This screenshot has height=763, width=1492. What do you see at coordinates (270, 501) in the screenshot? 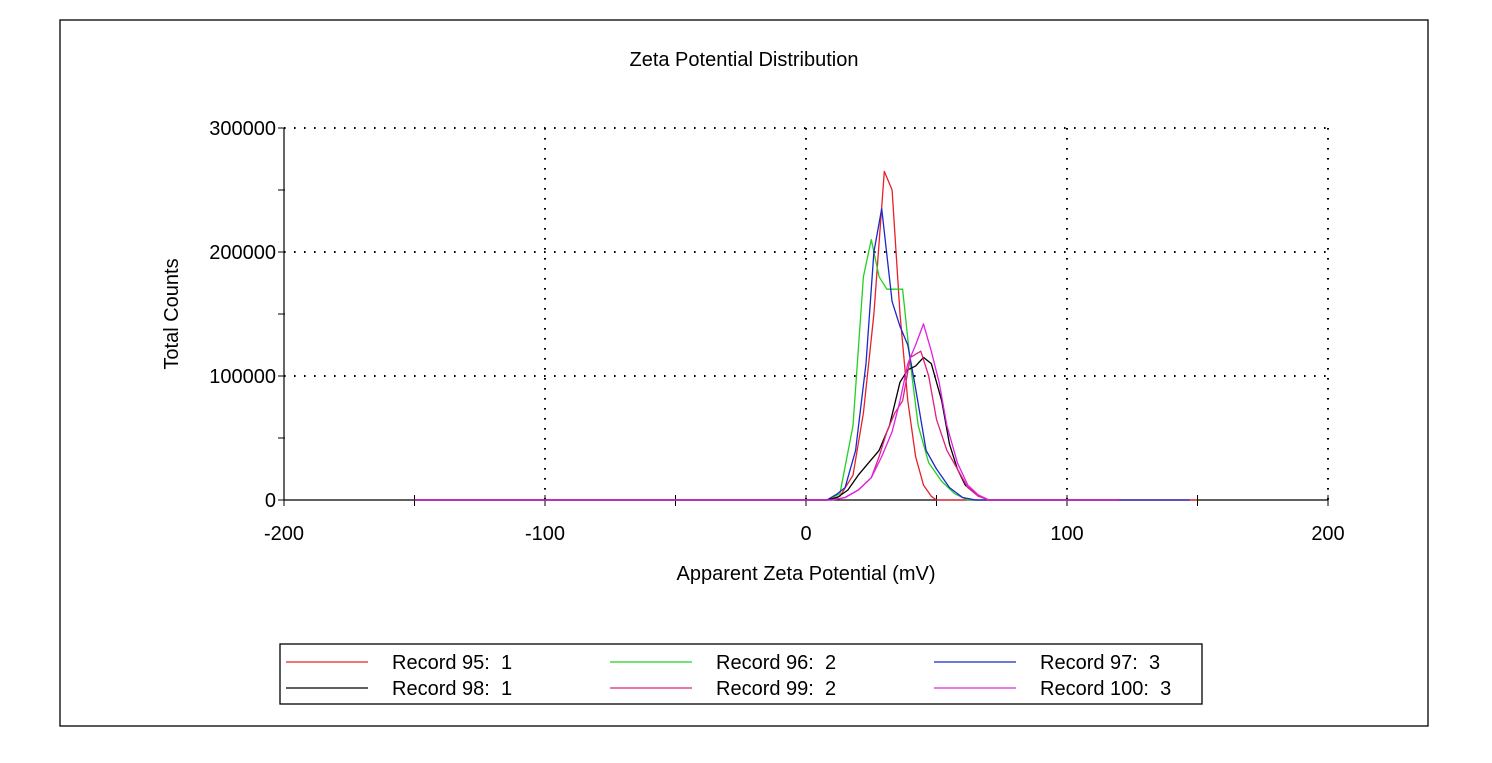
I see `y-tick-label: 0` at bounding box center [270, 501].